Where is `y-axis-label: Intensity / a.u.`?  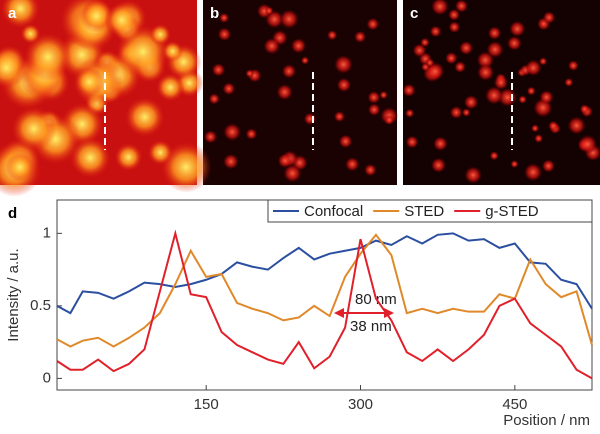 y-axis-label: Intensity / a.u. is located at coordinates (13, 294).